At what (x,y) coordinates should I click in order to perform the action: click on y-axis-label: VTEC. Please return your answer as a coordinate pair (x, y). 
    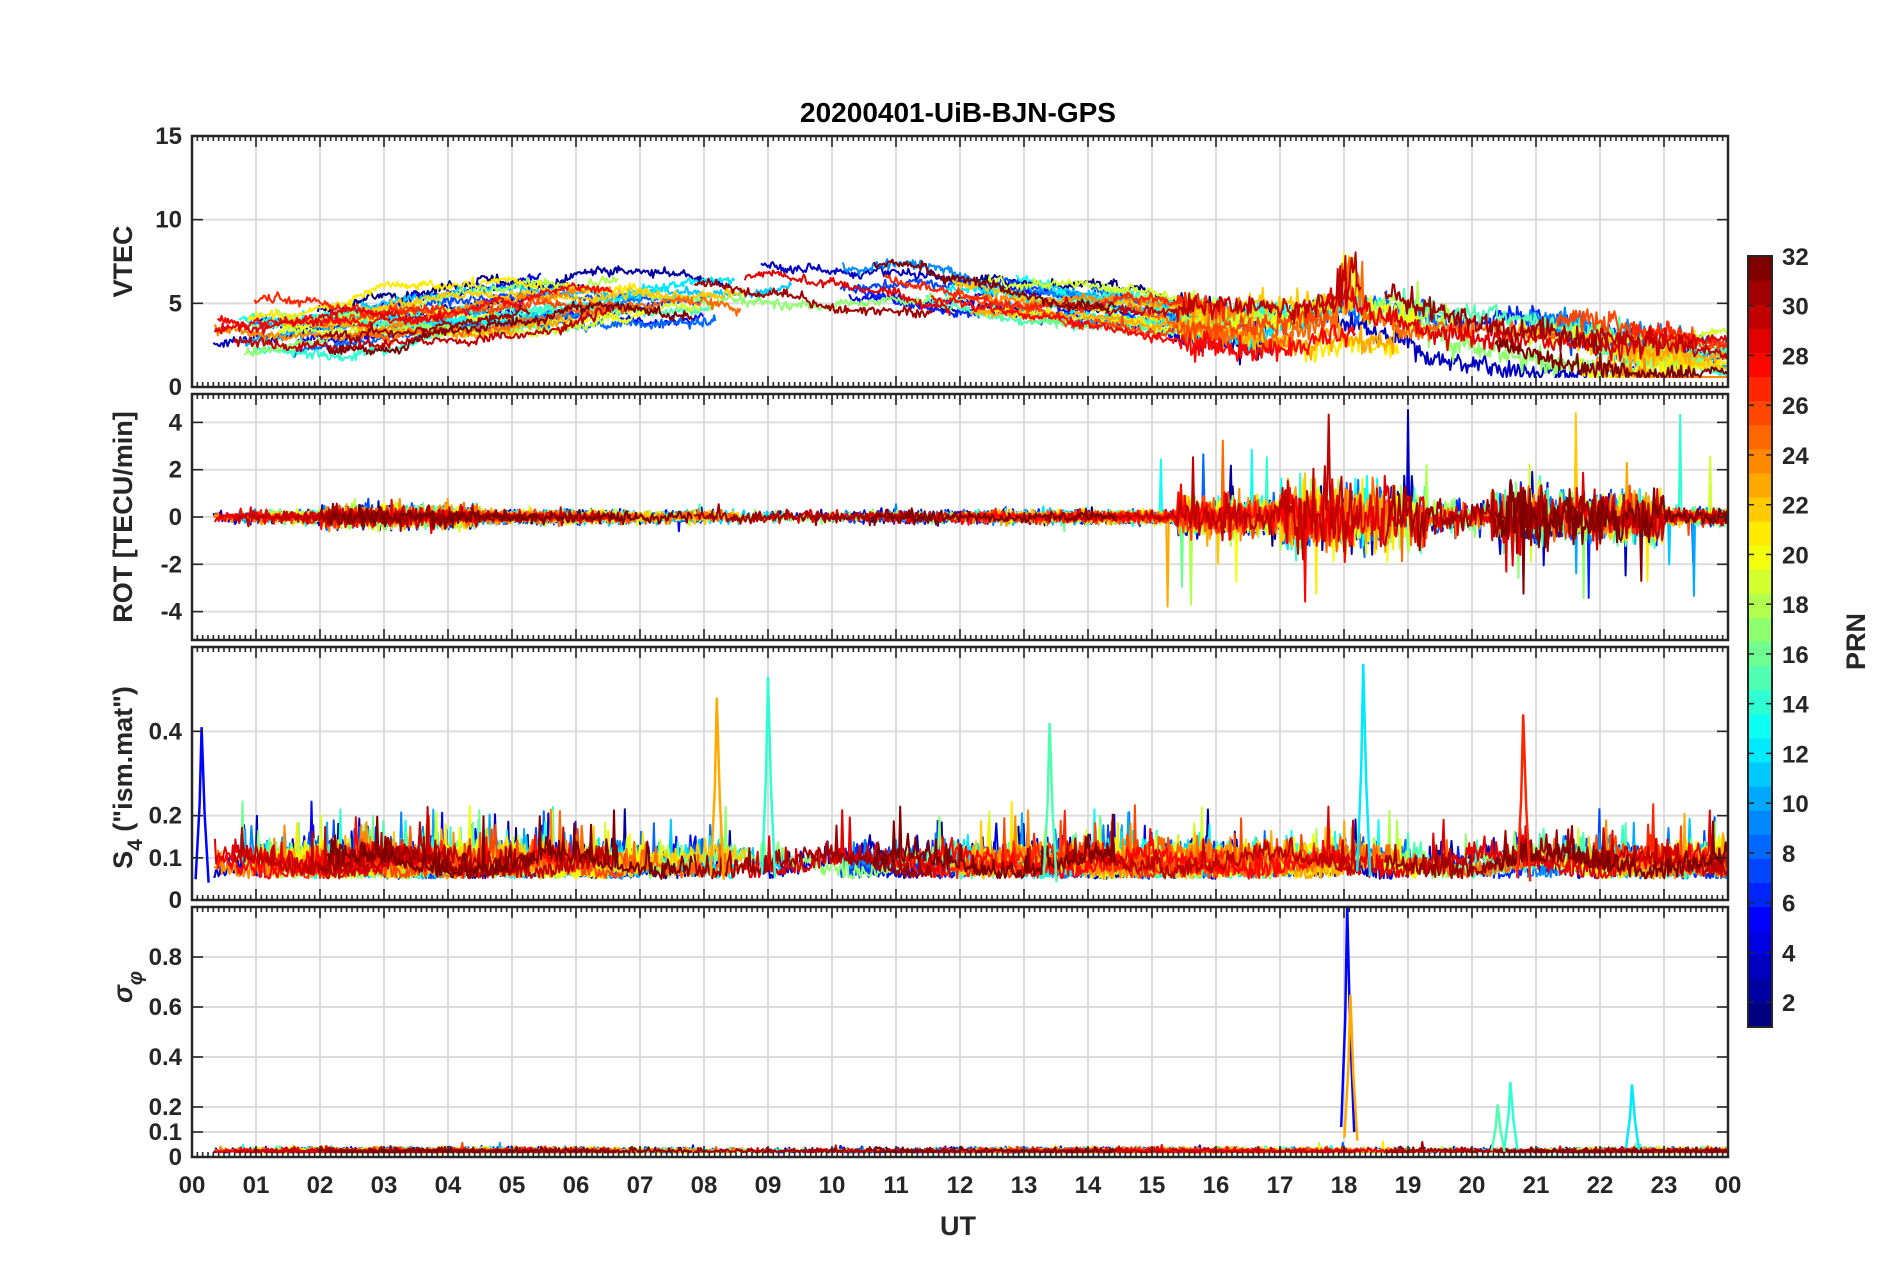
    Looking at the image, I should click on (123, 261).